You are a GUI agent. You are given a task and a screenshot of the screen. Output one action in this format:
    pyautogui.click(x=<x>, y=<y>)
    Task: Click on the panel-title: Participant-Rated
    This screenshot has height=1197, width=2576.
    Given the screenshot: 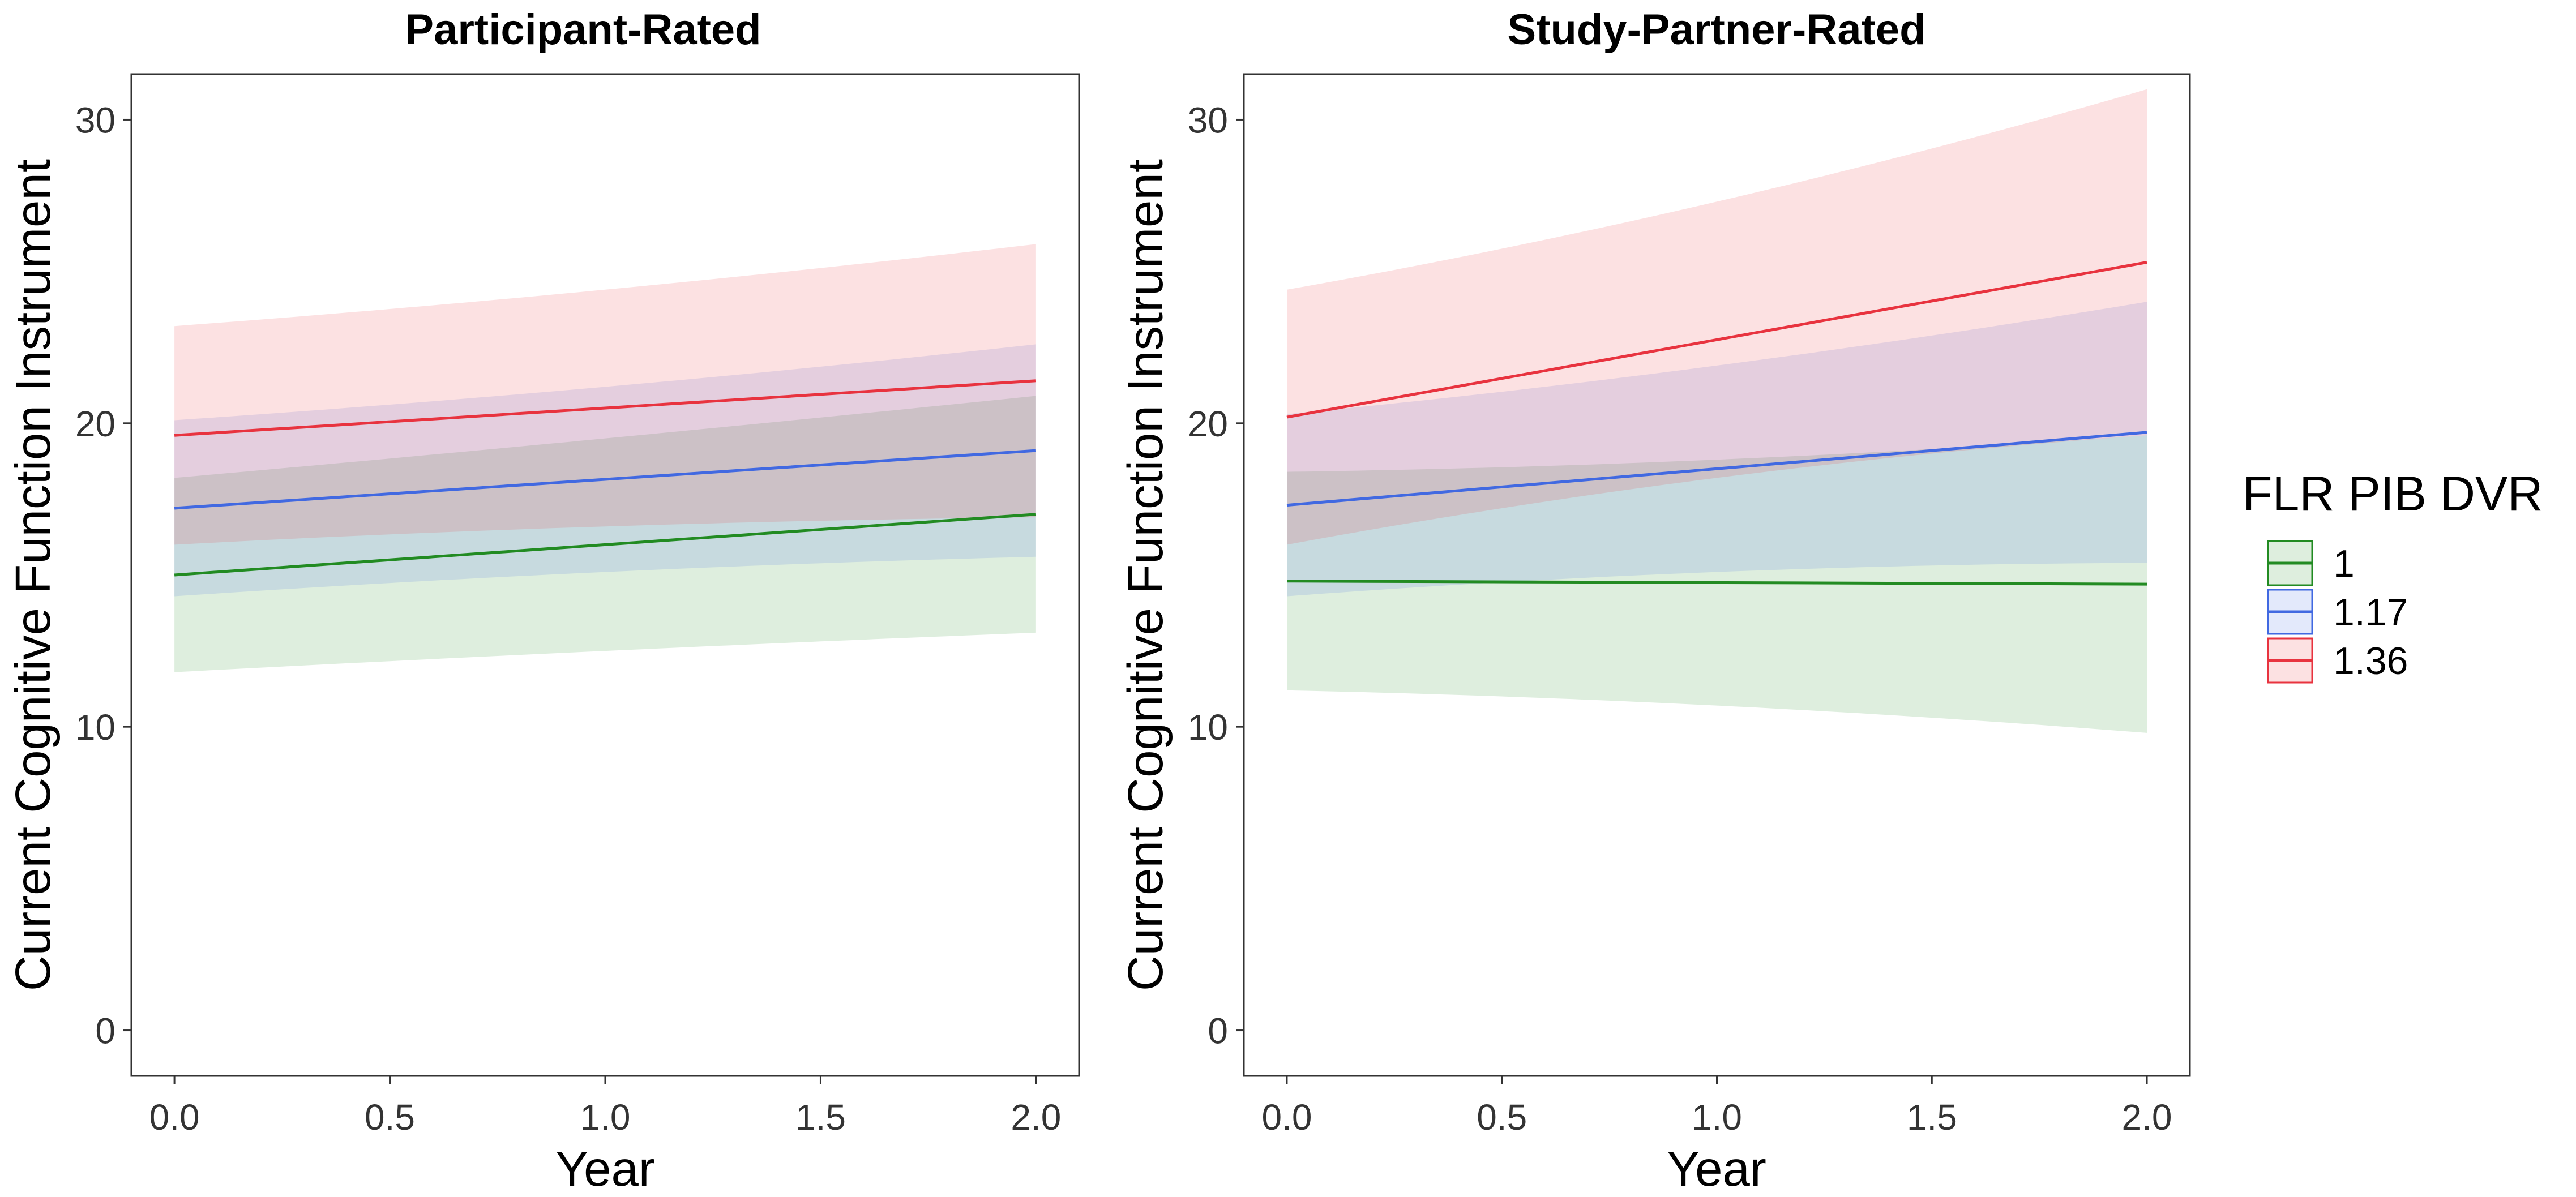 What is the action you would take?
    pyautogui.click(x=583, y=30)
    